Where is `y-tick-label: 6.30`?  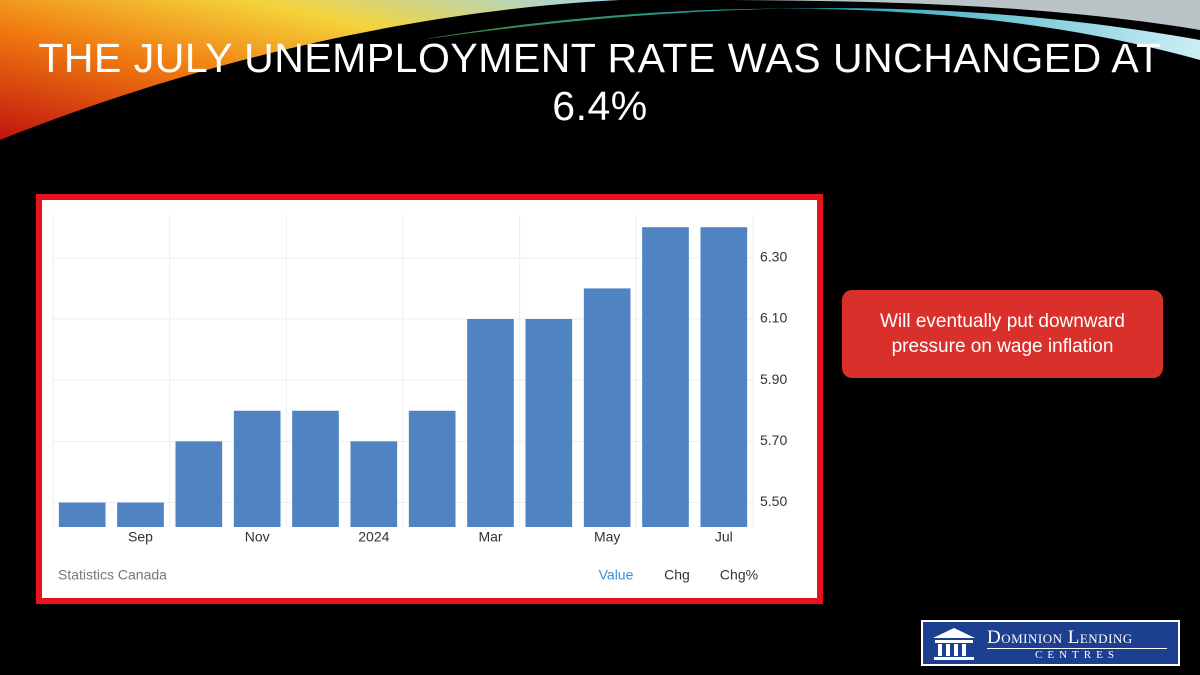
y-tick-label: 6.30 is located at coordinates (773, 257).